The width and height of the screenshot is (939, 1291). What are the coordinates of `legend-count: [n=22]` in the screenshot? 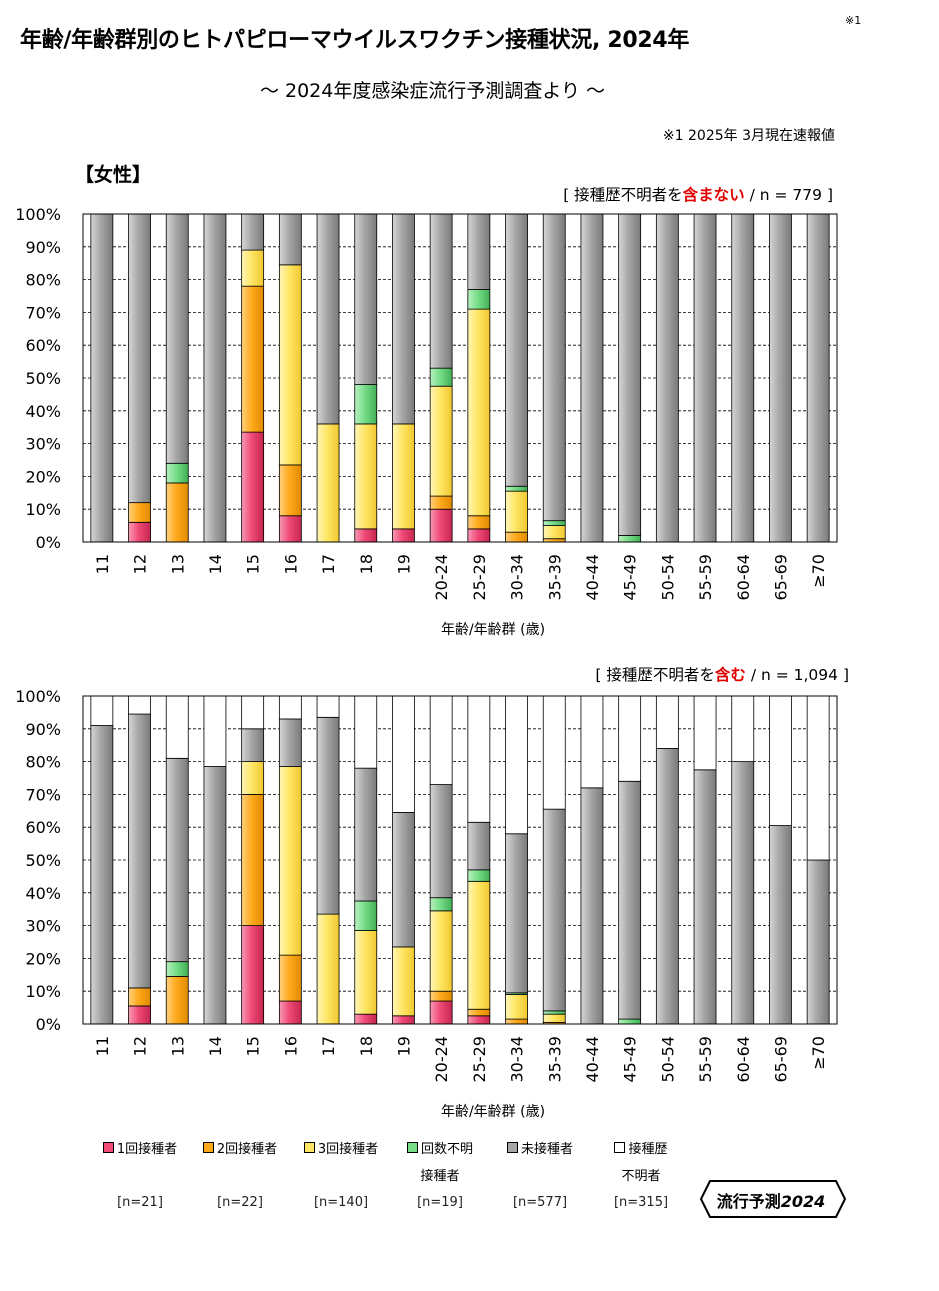 It's located at (240, 1202).